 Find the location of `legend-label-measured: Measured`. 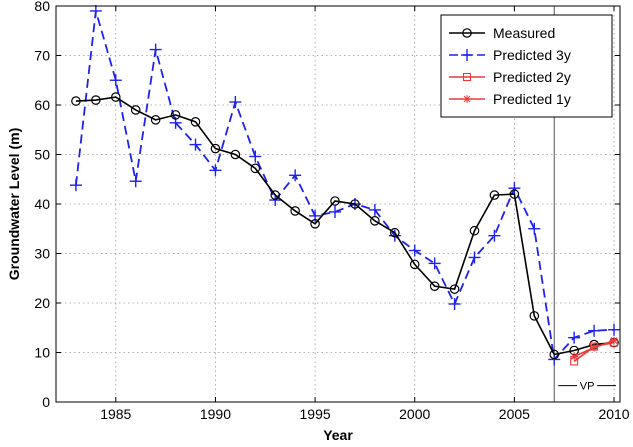

legend-label-measured: Measured is located at coordinates (524, 33).